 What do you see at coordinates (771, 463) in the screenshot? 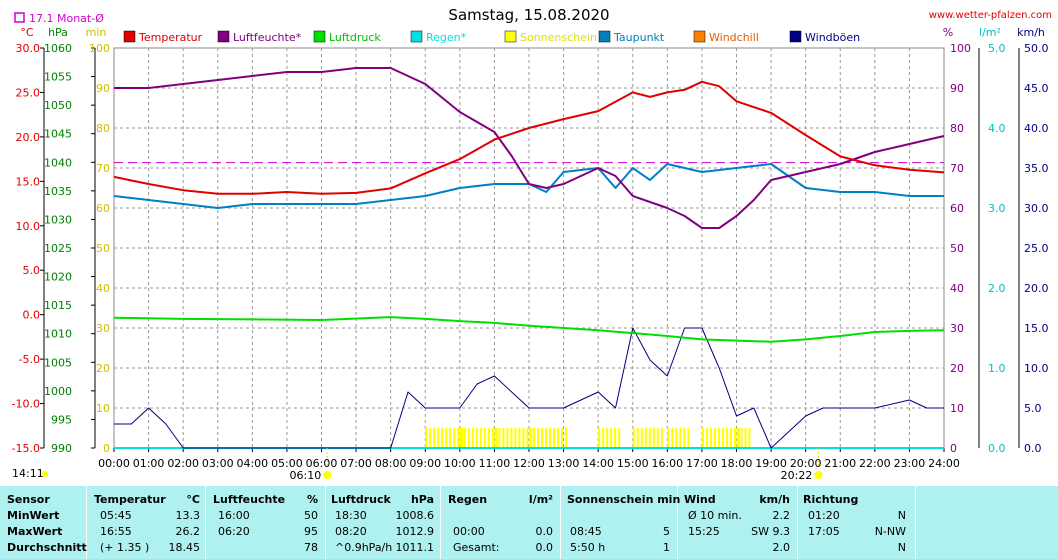
I see `x-tick-label: 19:00` at bounding box center [771, 463].